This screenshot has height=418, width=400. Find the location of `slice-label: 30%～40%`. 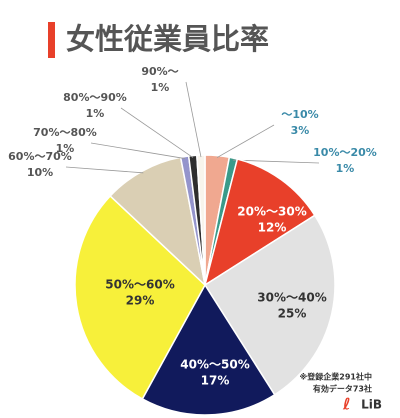

slice-label: 30%～40% is located at coordinates (291, 298).